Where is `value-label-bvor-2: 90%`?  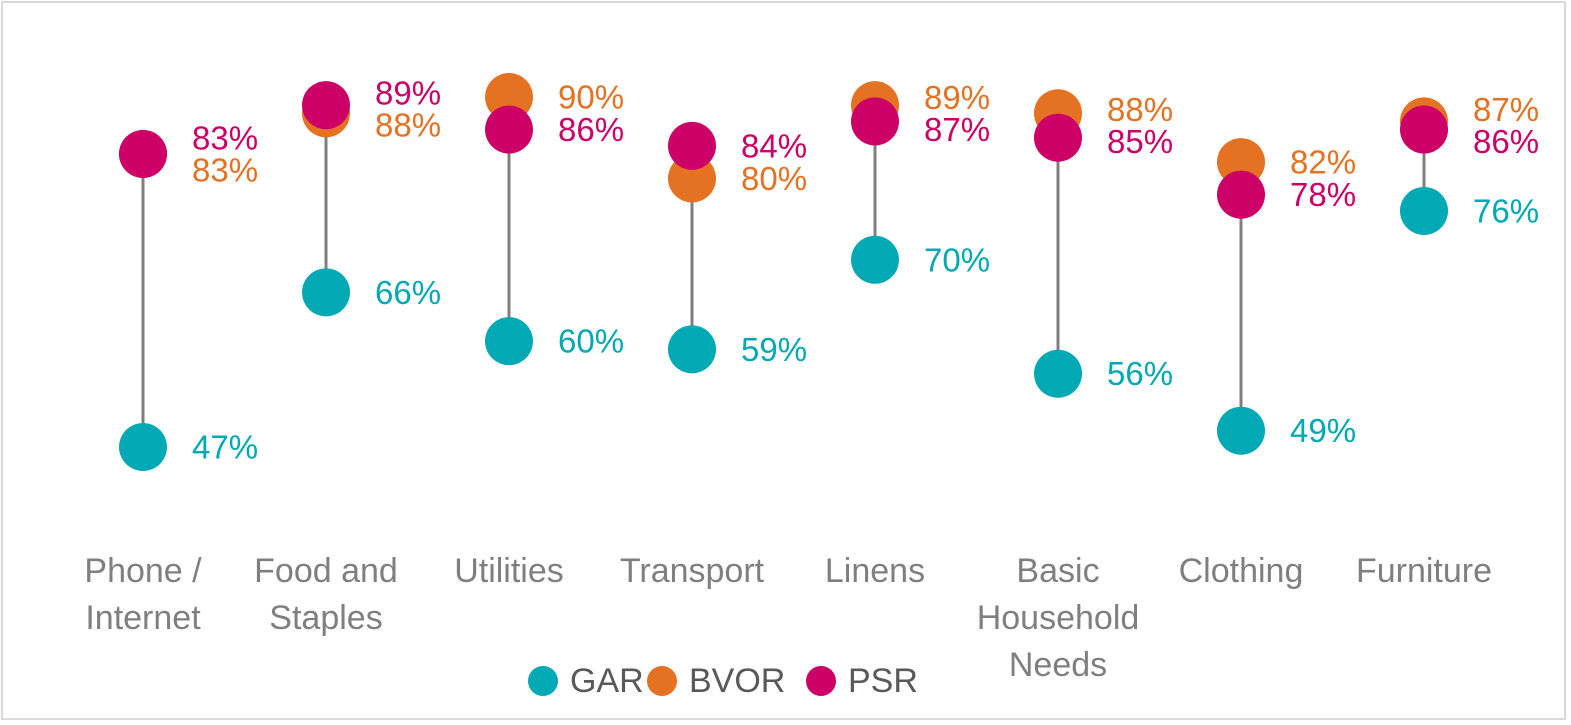 value-label-bvor-2: 90% is located at coordinates (591, 97).